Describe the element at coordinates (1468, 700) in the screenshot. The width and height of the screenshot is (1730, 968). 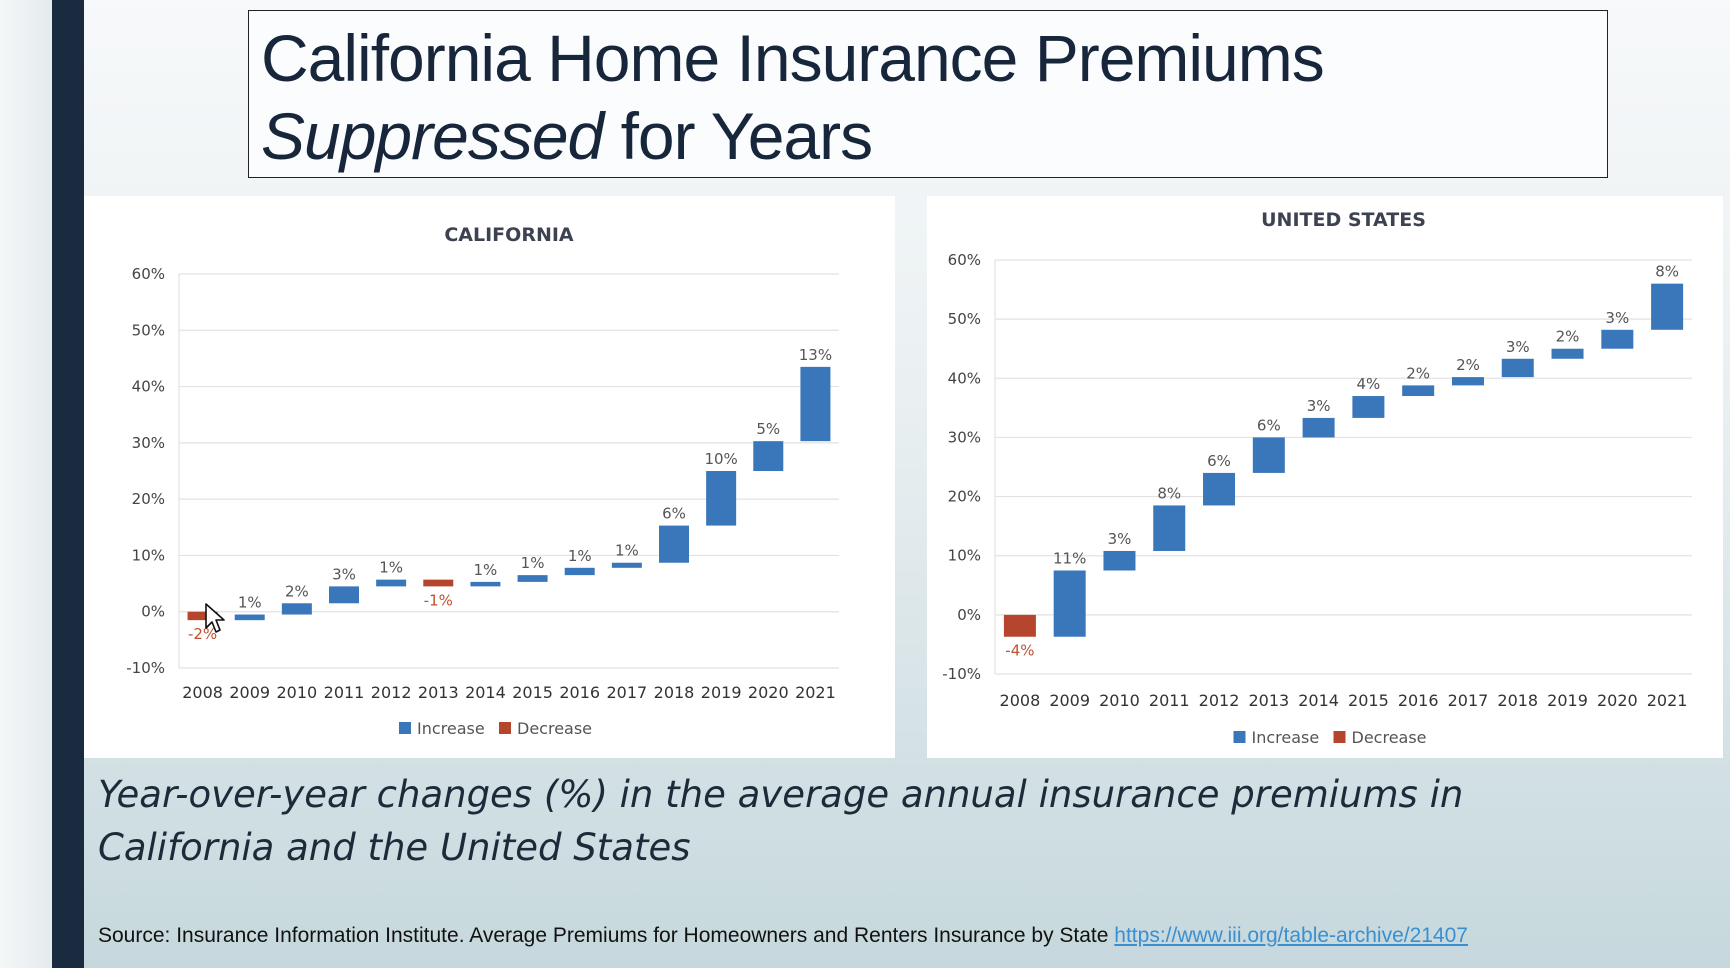
I see `x-tick-label: 2017` at that location.